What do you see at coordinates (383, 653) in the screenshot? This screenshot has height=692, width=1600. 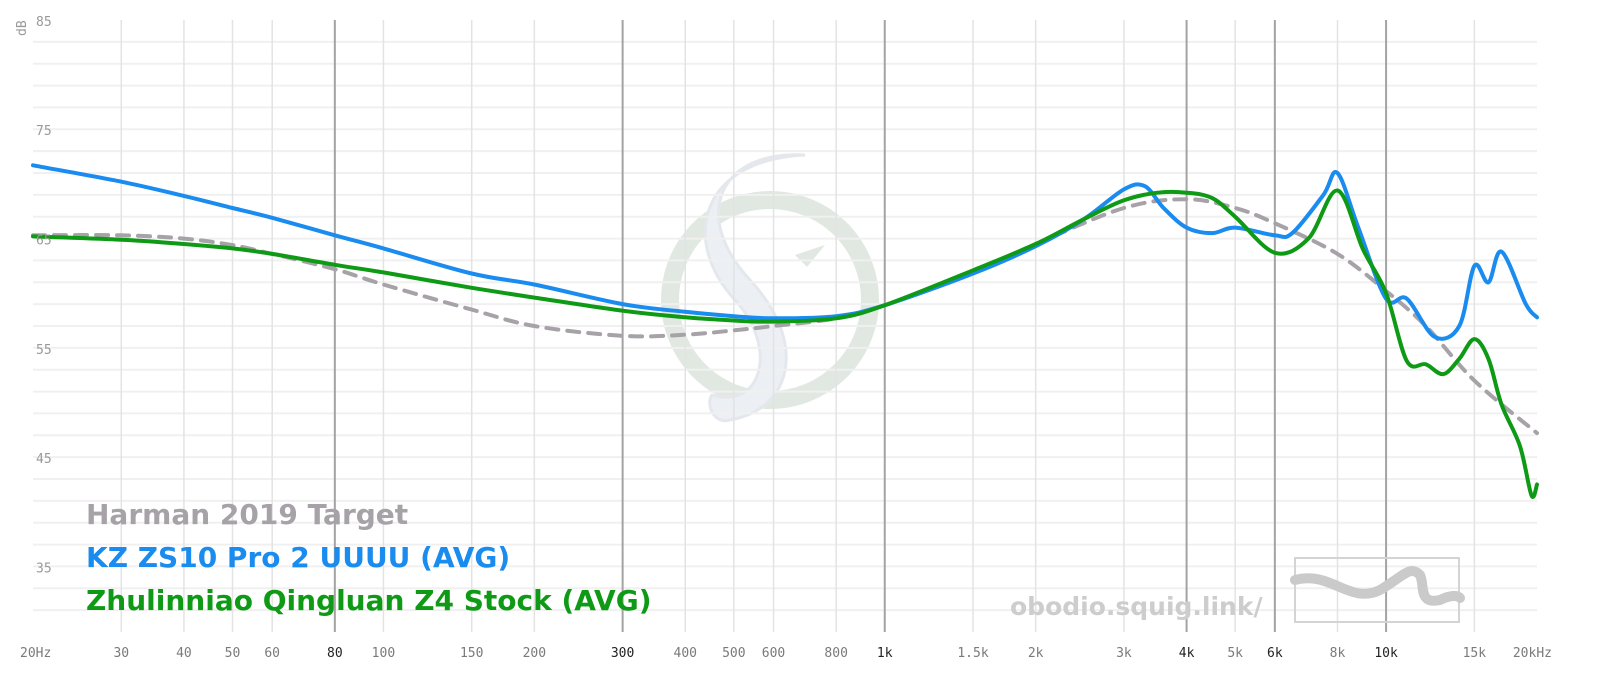 I see `x-tick-label: 100` at bounding box center [383, 653].